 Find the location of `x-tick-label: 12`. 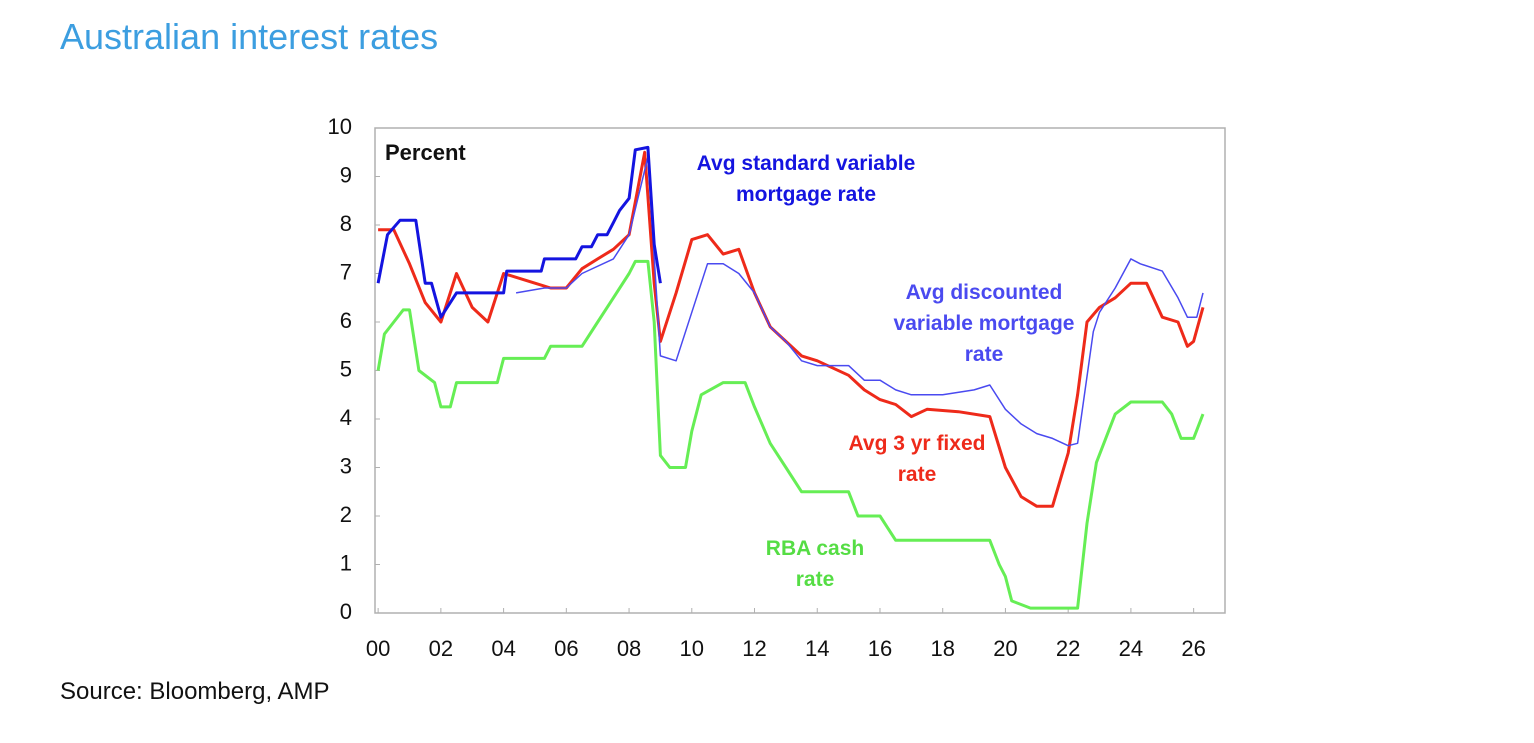

x-tick-label: 12 is located at coordinates (754, 648).